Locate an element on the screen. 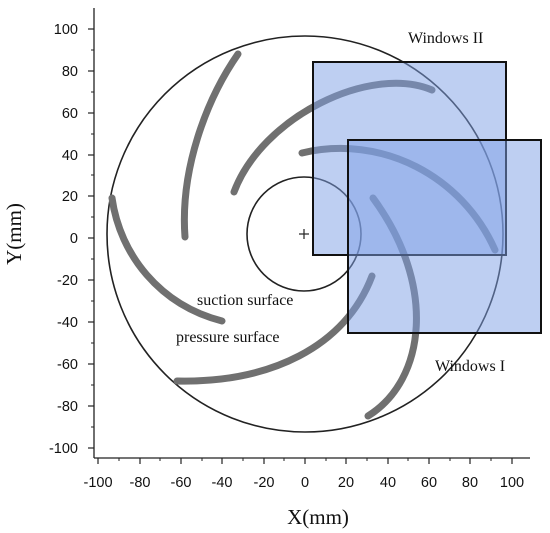 This screenshot has height=533, width=550. window-i-rect is located at coordinates (444, 236).